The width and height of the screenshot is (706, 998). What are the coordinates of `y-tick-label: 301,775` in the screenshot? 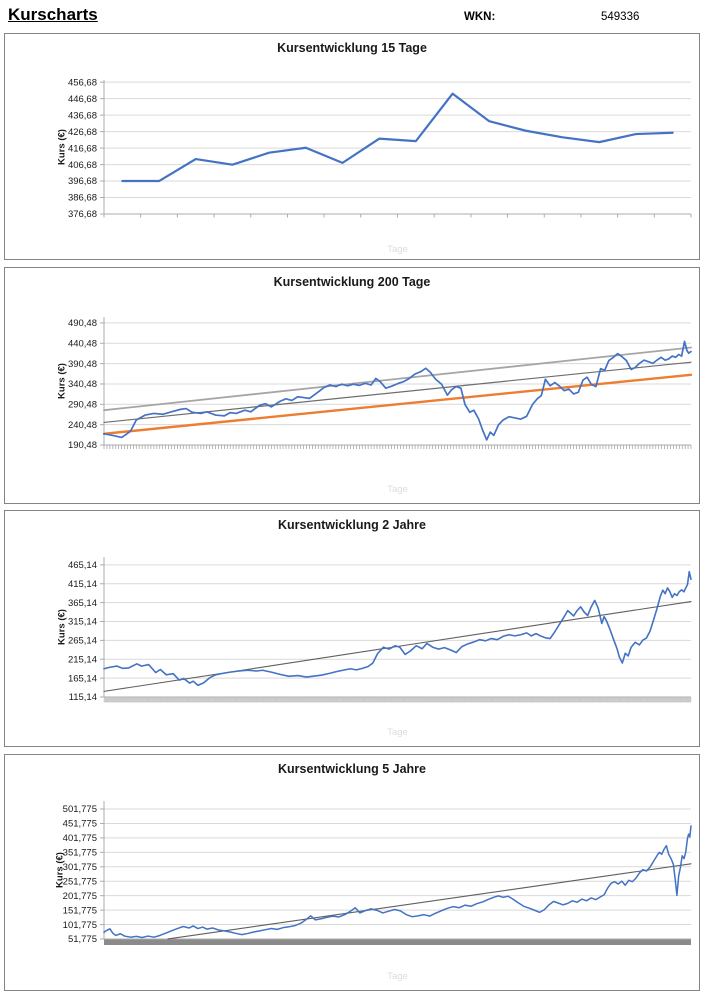 It's located at (80, 867).